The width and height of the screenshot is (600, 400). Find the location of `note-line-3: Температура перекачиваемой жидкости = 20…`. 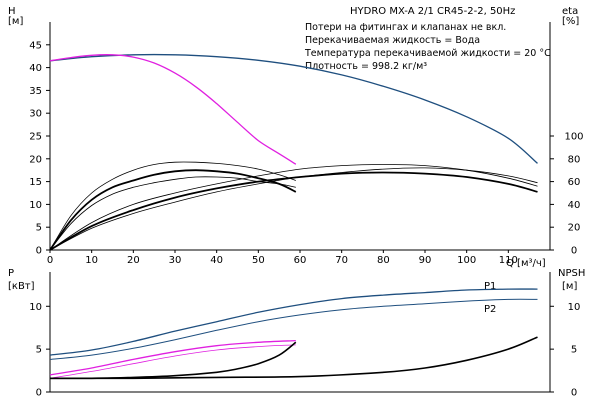

note-line-3: Температура перекачиваемой жидкости = 20… is located at coordinates (427, 53).